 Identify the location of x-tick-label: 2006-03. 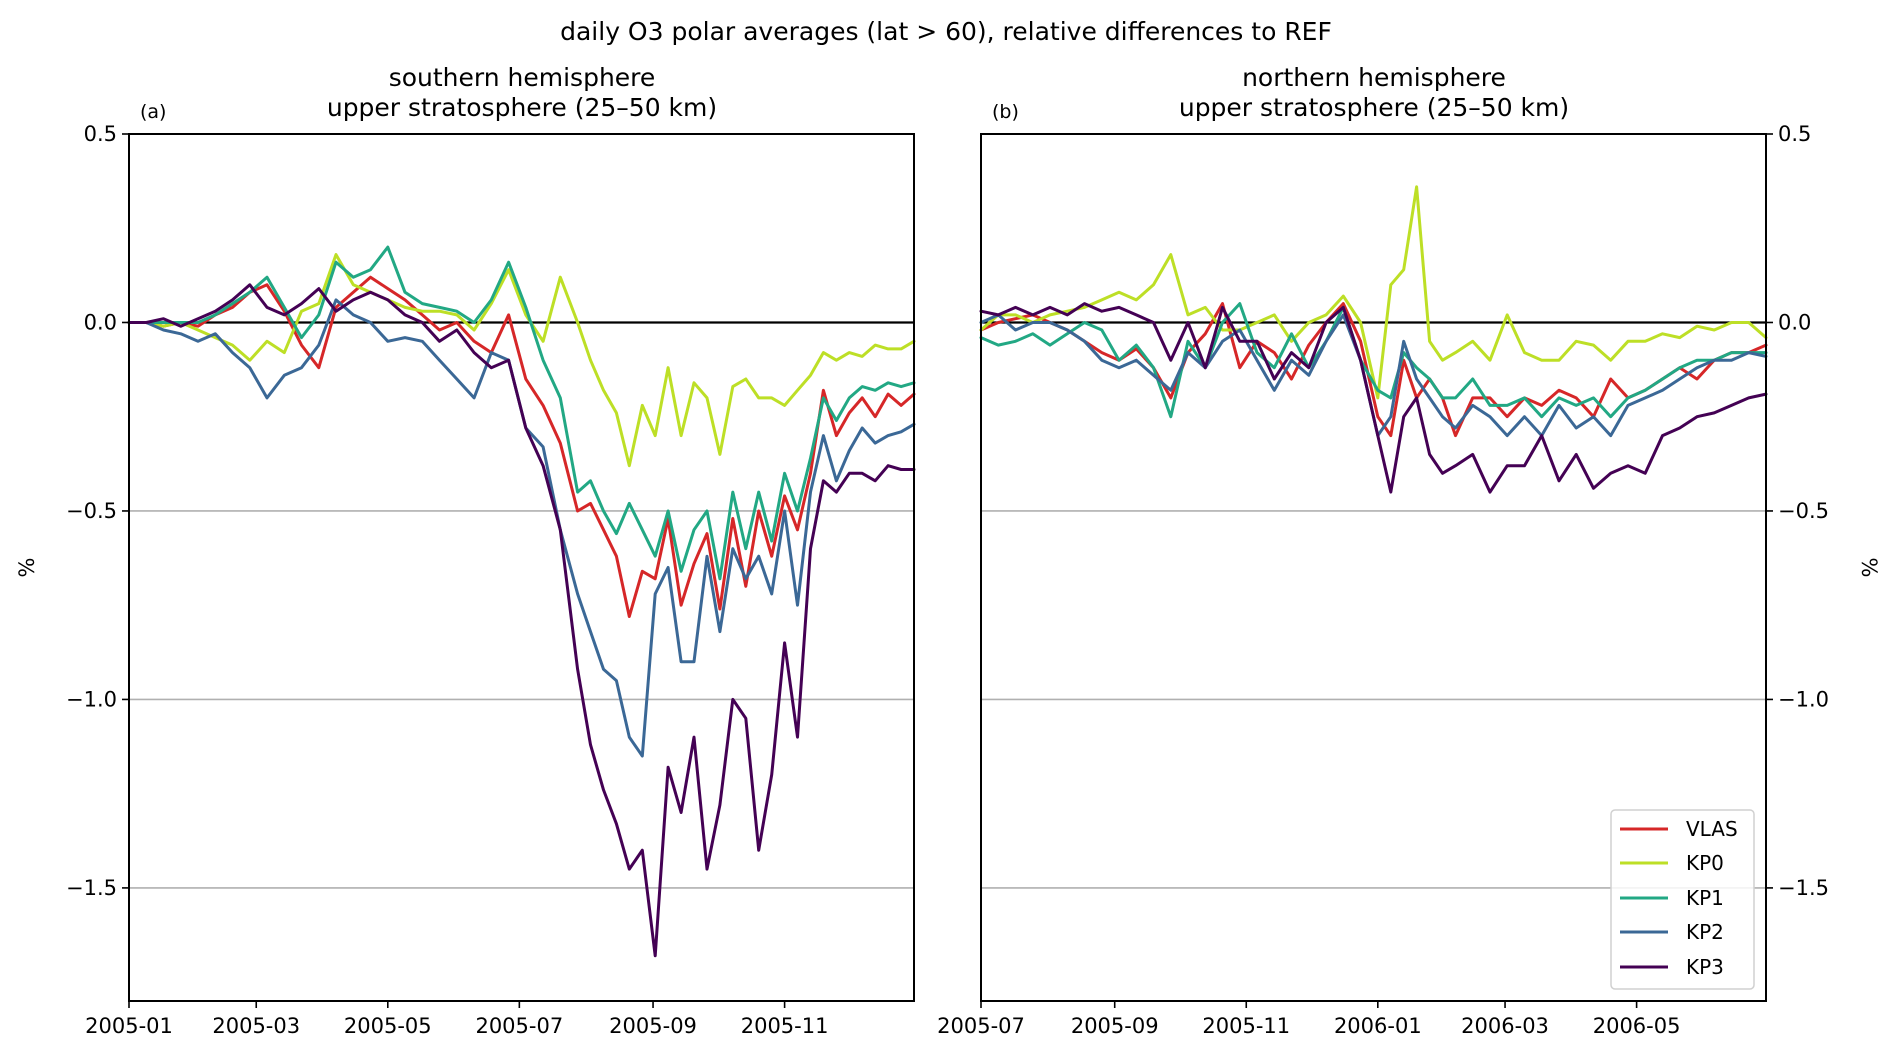
(1505, 1026).